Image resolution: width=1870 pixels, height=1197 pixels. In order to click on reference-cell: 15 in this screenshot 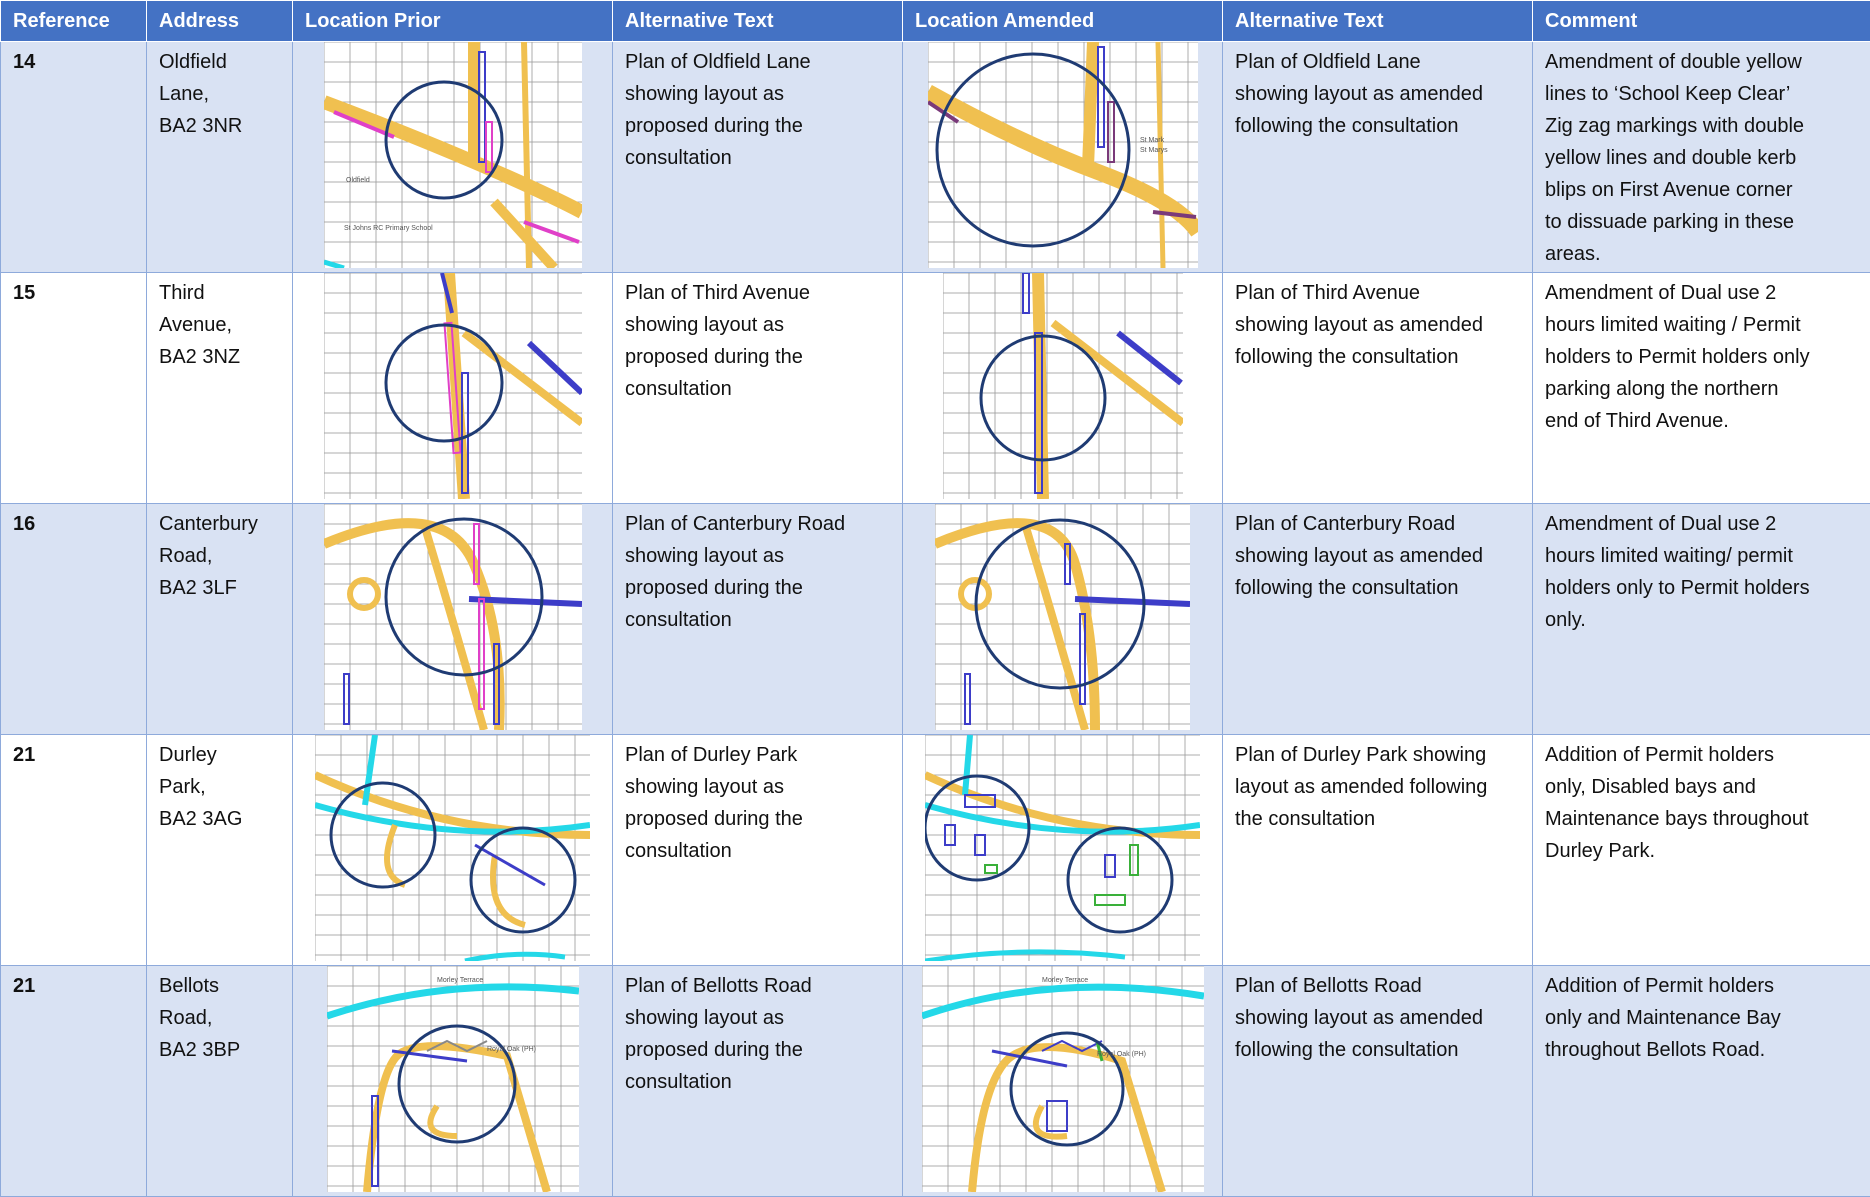, I will do `click(74, 388)`.